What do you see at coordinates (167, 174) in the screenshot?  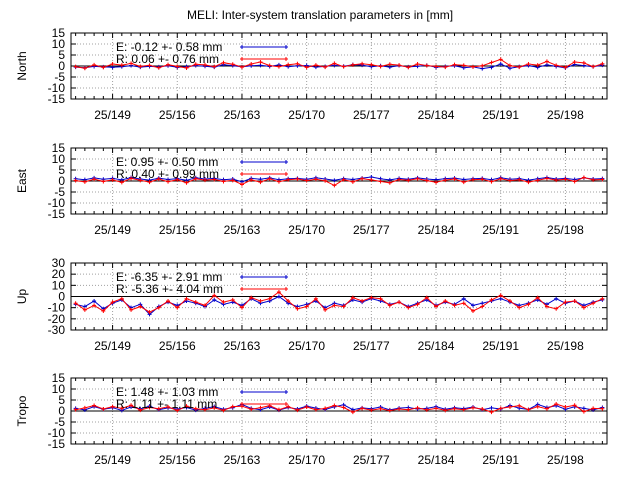 I see `legend-label-r: R: 0.40 +- 0.99 mm` at bounding box center [167, 174].